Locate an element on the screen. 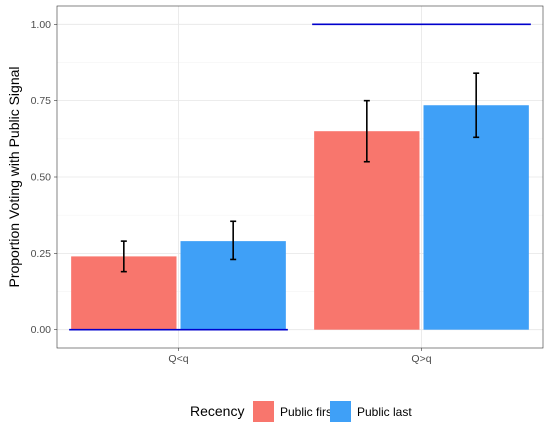 This screenshot has height=429, width=550. legend-title: Recency is located at coordinates (217, 411).